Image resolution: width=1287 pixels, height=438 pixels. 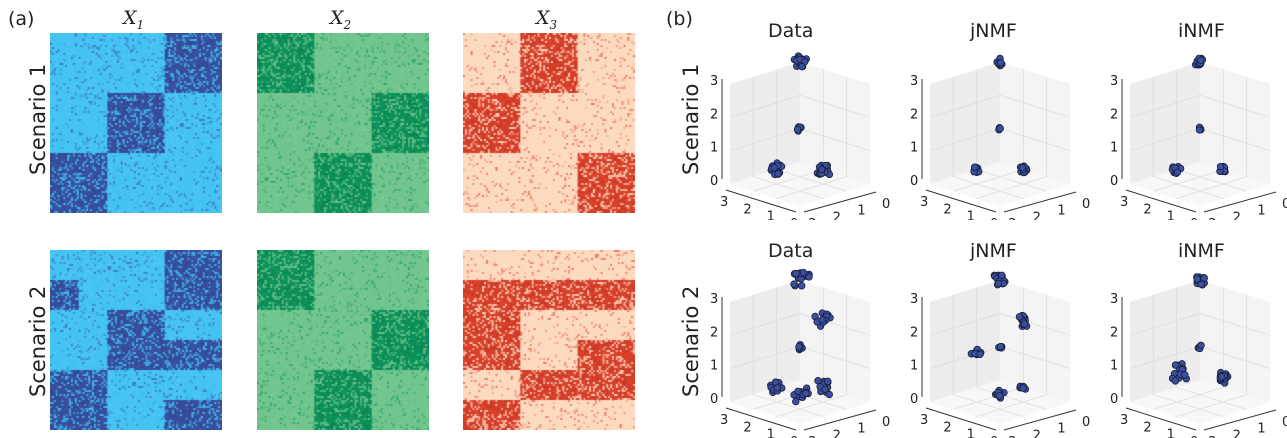 What do you see at coordinates (1201, 251) in the screenshot?
I see `scatter-title-inmf-2: iNMF` at bounding box center [1201, 251].